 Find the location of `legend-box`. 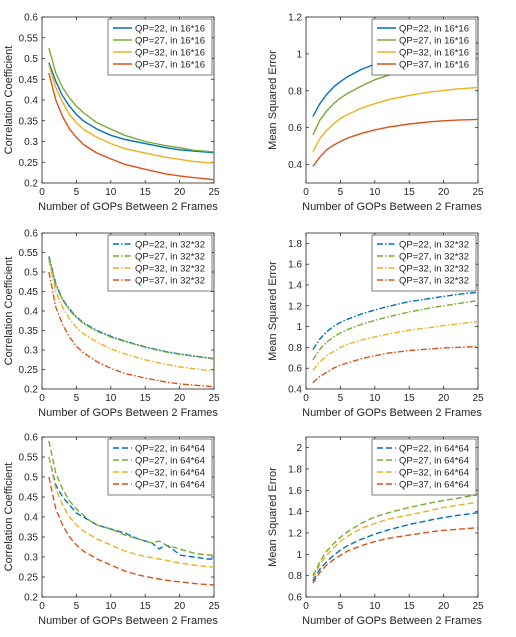

legend-box is located at coordinates (424, 467).